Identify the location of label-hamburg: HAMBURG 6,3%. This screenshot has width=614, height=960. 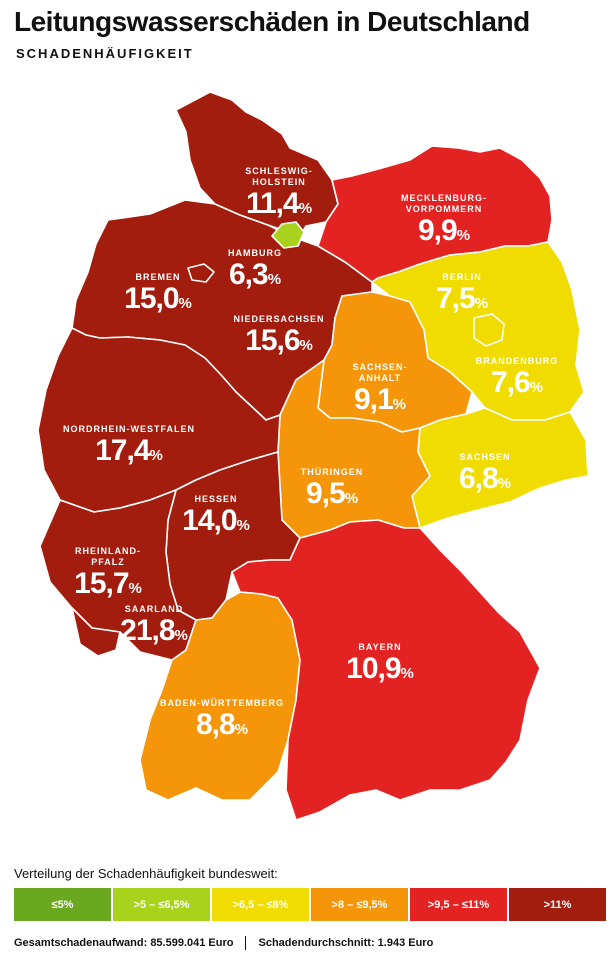
(255, 269).